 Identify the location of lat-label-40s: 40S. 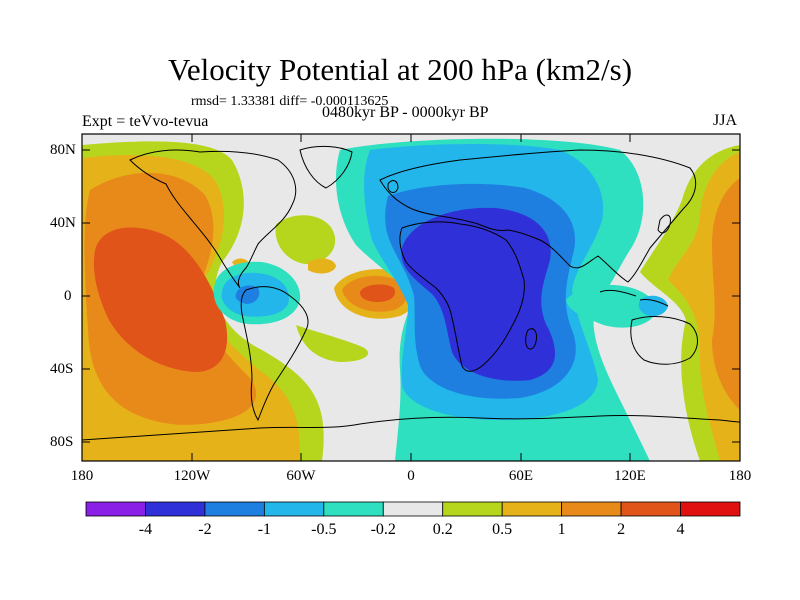
(62, 369).